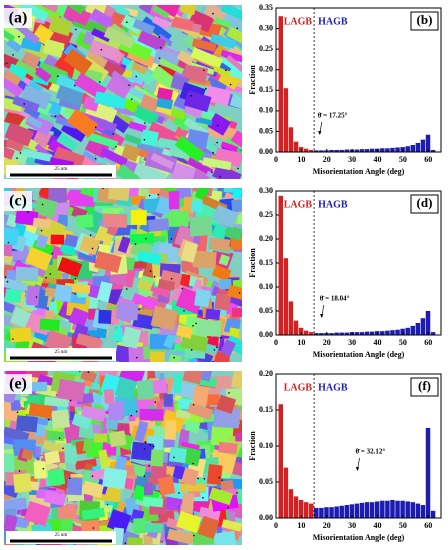  Describe the element at coordinates (266, 481) in the screenshot. I see `y-tick-label: 0.05` at that location.